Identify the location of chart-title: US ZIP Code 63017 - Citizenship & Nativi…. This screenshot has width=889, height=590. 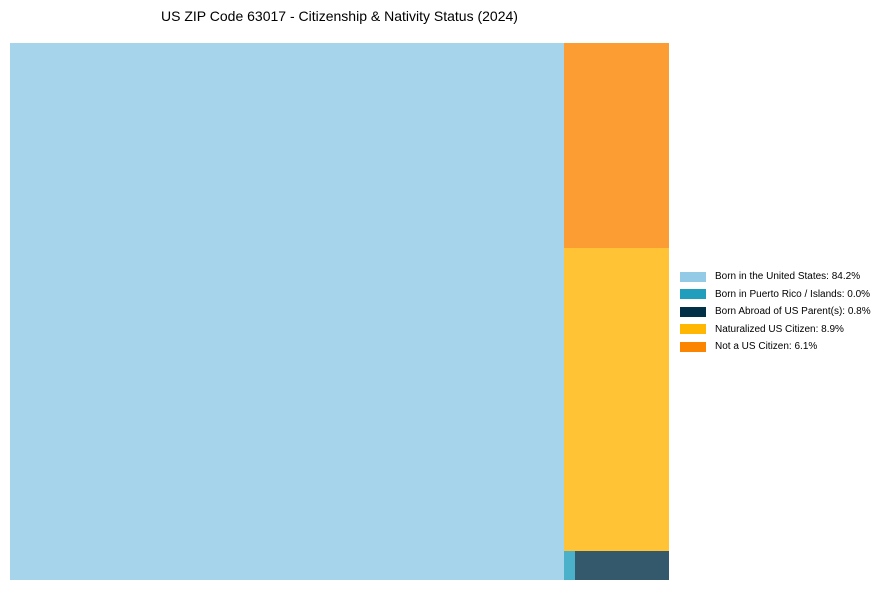
(339, 16).